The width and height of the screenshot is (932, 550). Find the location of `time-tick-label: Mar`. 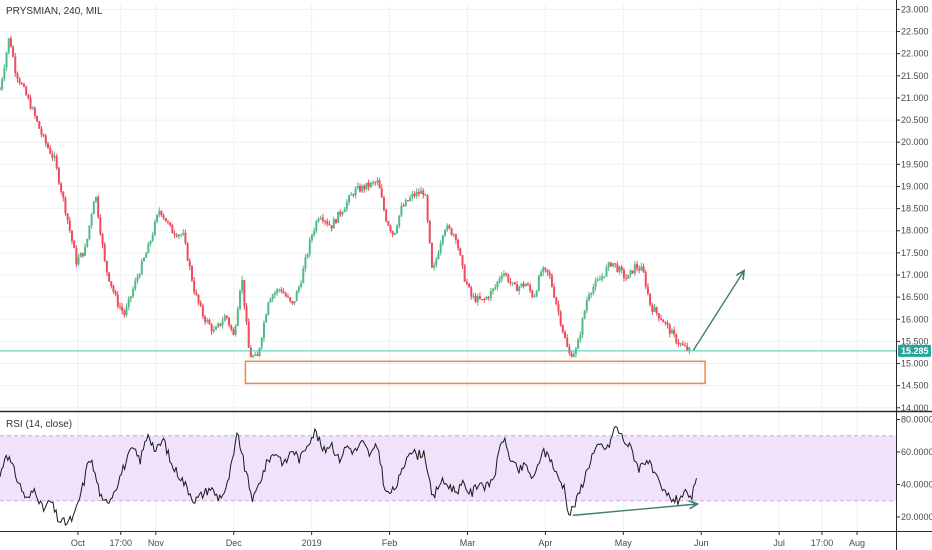

time-tick-label: Mar is located at coordinates (468, 543).